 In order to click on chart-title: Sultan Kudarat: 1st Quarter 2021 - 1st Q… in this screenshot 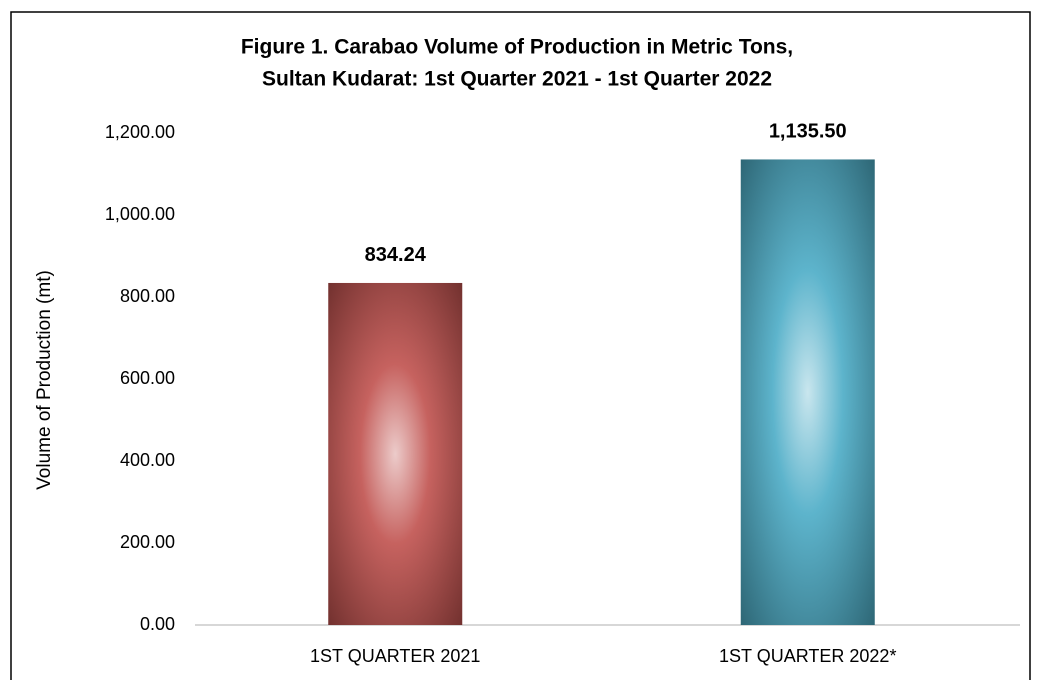, I will do `click(517, 79)`.